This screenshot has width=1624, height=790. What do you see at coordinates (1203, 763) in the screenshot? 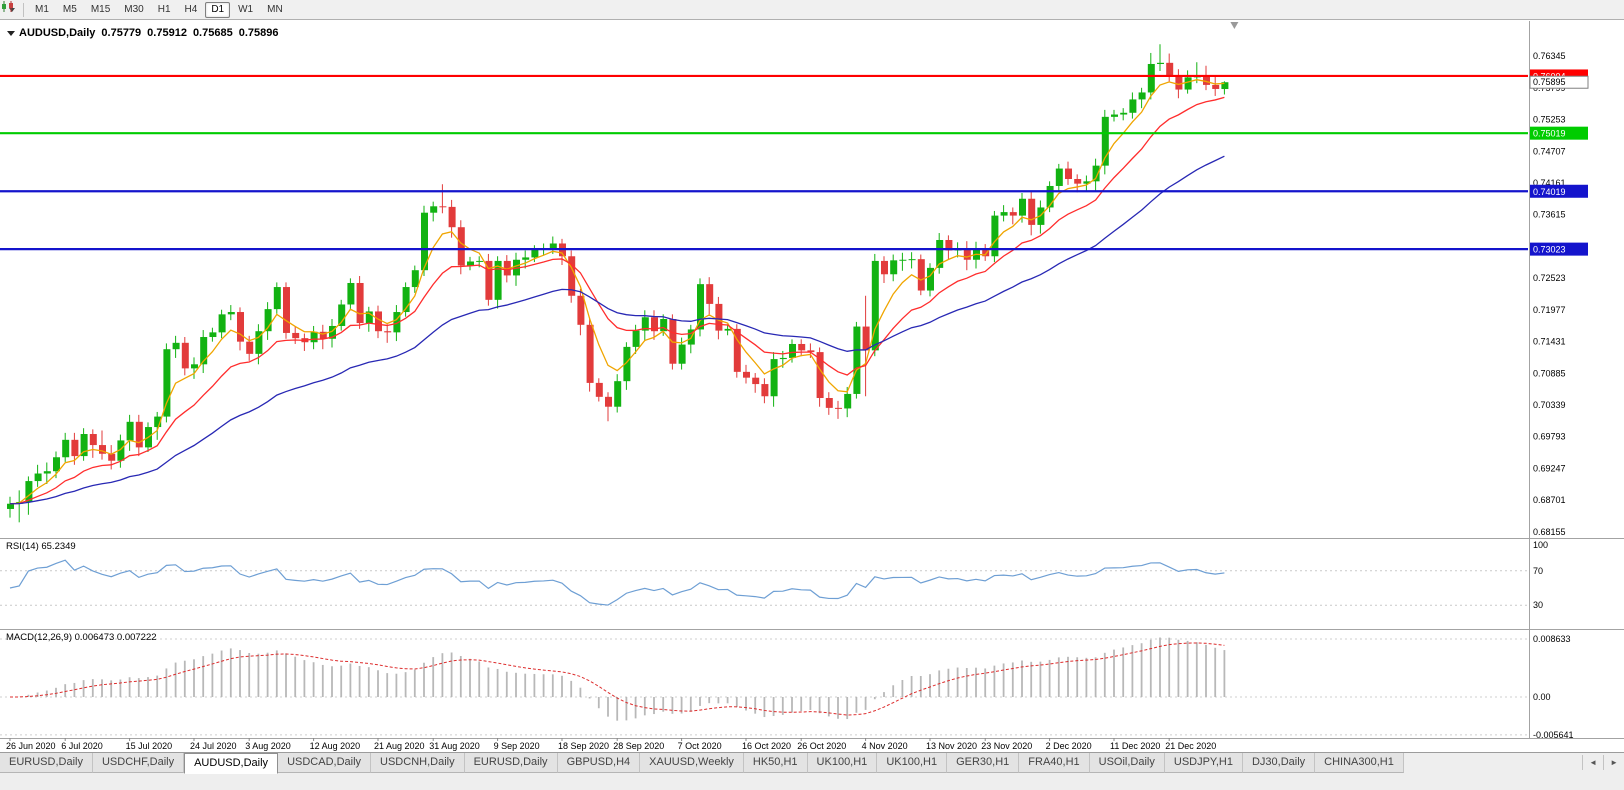
I see `chart-tab: USDJPY,H1` at bounding box center [1203, 763].